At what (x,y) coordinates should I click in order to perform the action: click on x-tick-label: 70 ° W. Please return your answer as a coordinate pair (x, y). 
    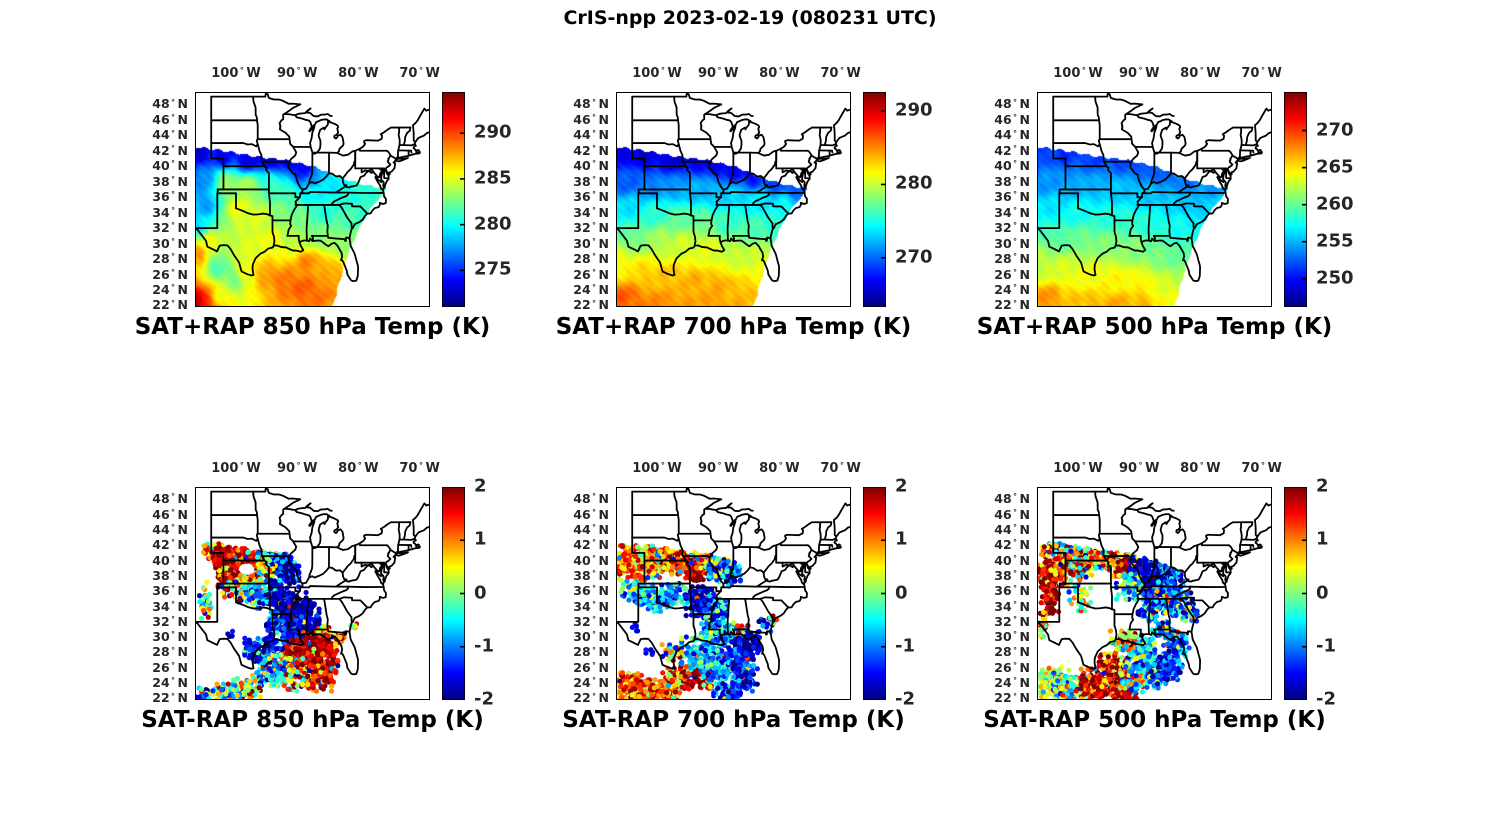
    Looking at the image, I should click on (1261, 73).